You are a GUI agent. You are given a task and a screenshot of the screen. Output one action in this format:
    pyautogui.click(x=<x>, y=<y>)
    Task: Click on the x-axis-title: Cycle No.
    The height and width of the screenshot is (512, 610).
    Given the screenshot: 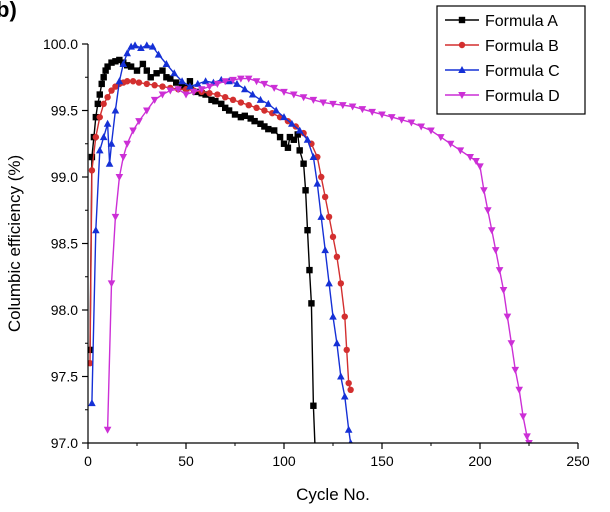 What is the action you would take?
    pyautogui.click(x=333, y=494)
    